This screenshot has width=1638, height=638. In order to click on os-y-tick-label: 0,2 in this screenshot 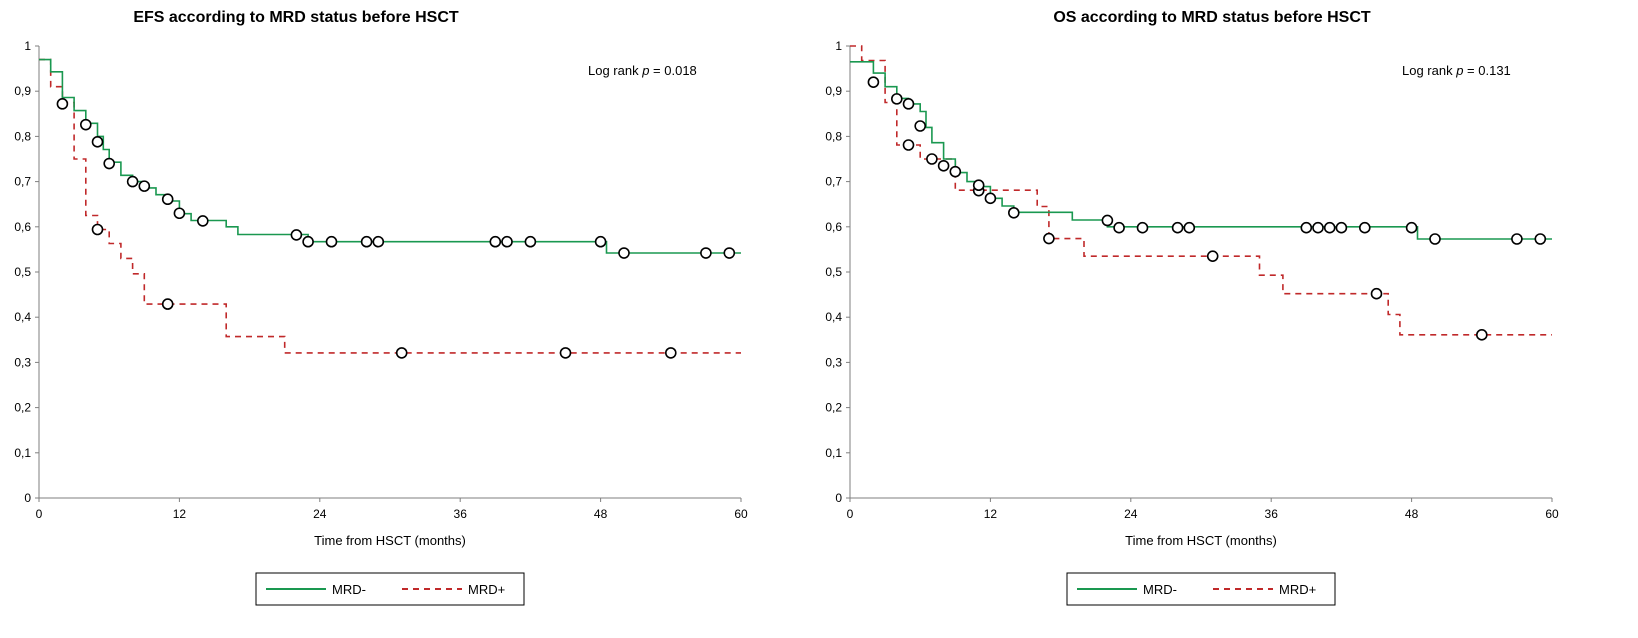, I will do `click(833, 408)`.